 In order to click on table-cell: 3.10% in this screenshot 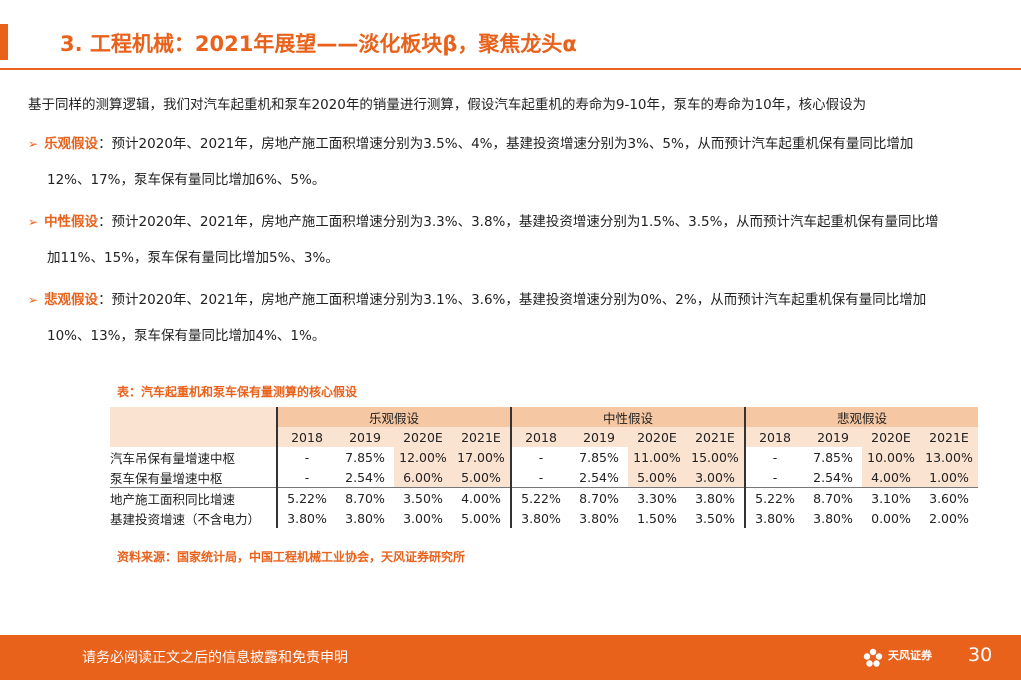, I will do `click(891, 498)`.